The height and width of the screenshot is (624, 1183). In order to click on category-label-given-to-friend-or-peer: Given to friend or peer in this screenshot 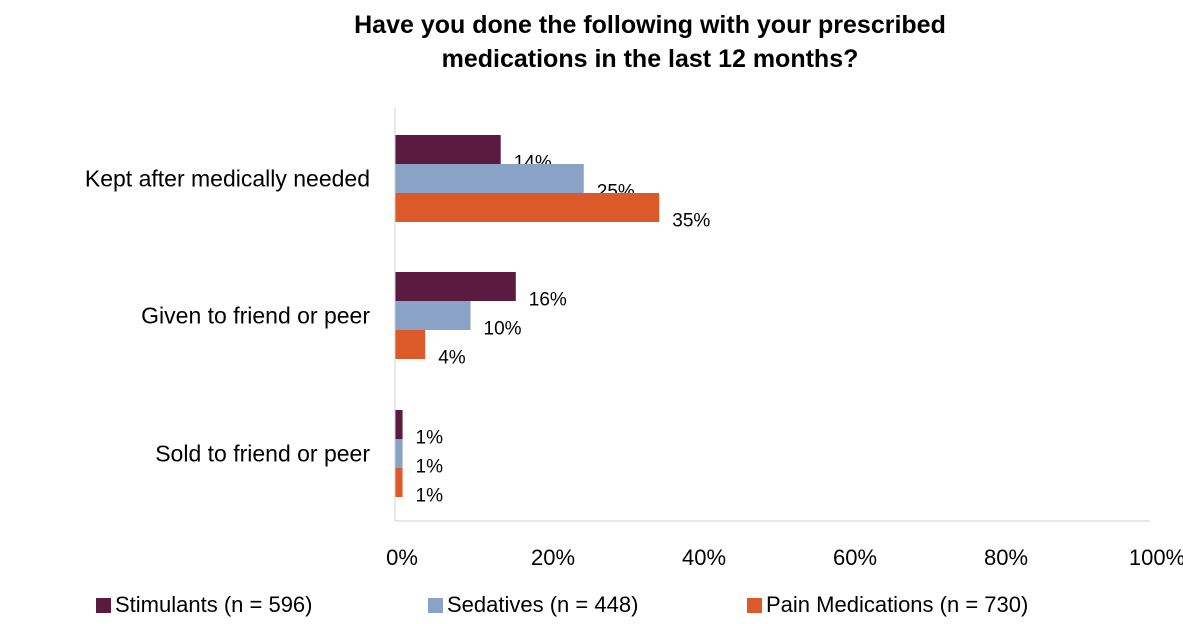, I will do `click(255, 316)`.